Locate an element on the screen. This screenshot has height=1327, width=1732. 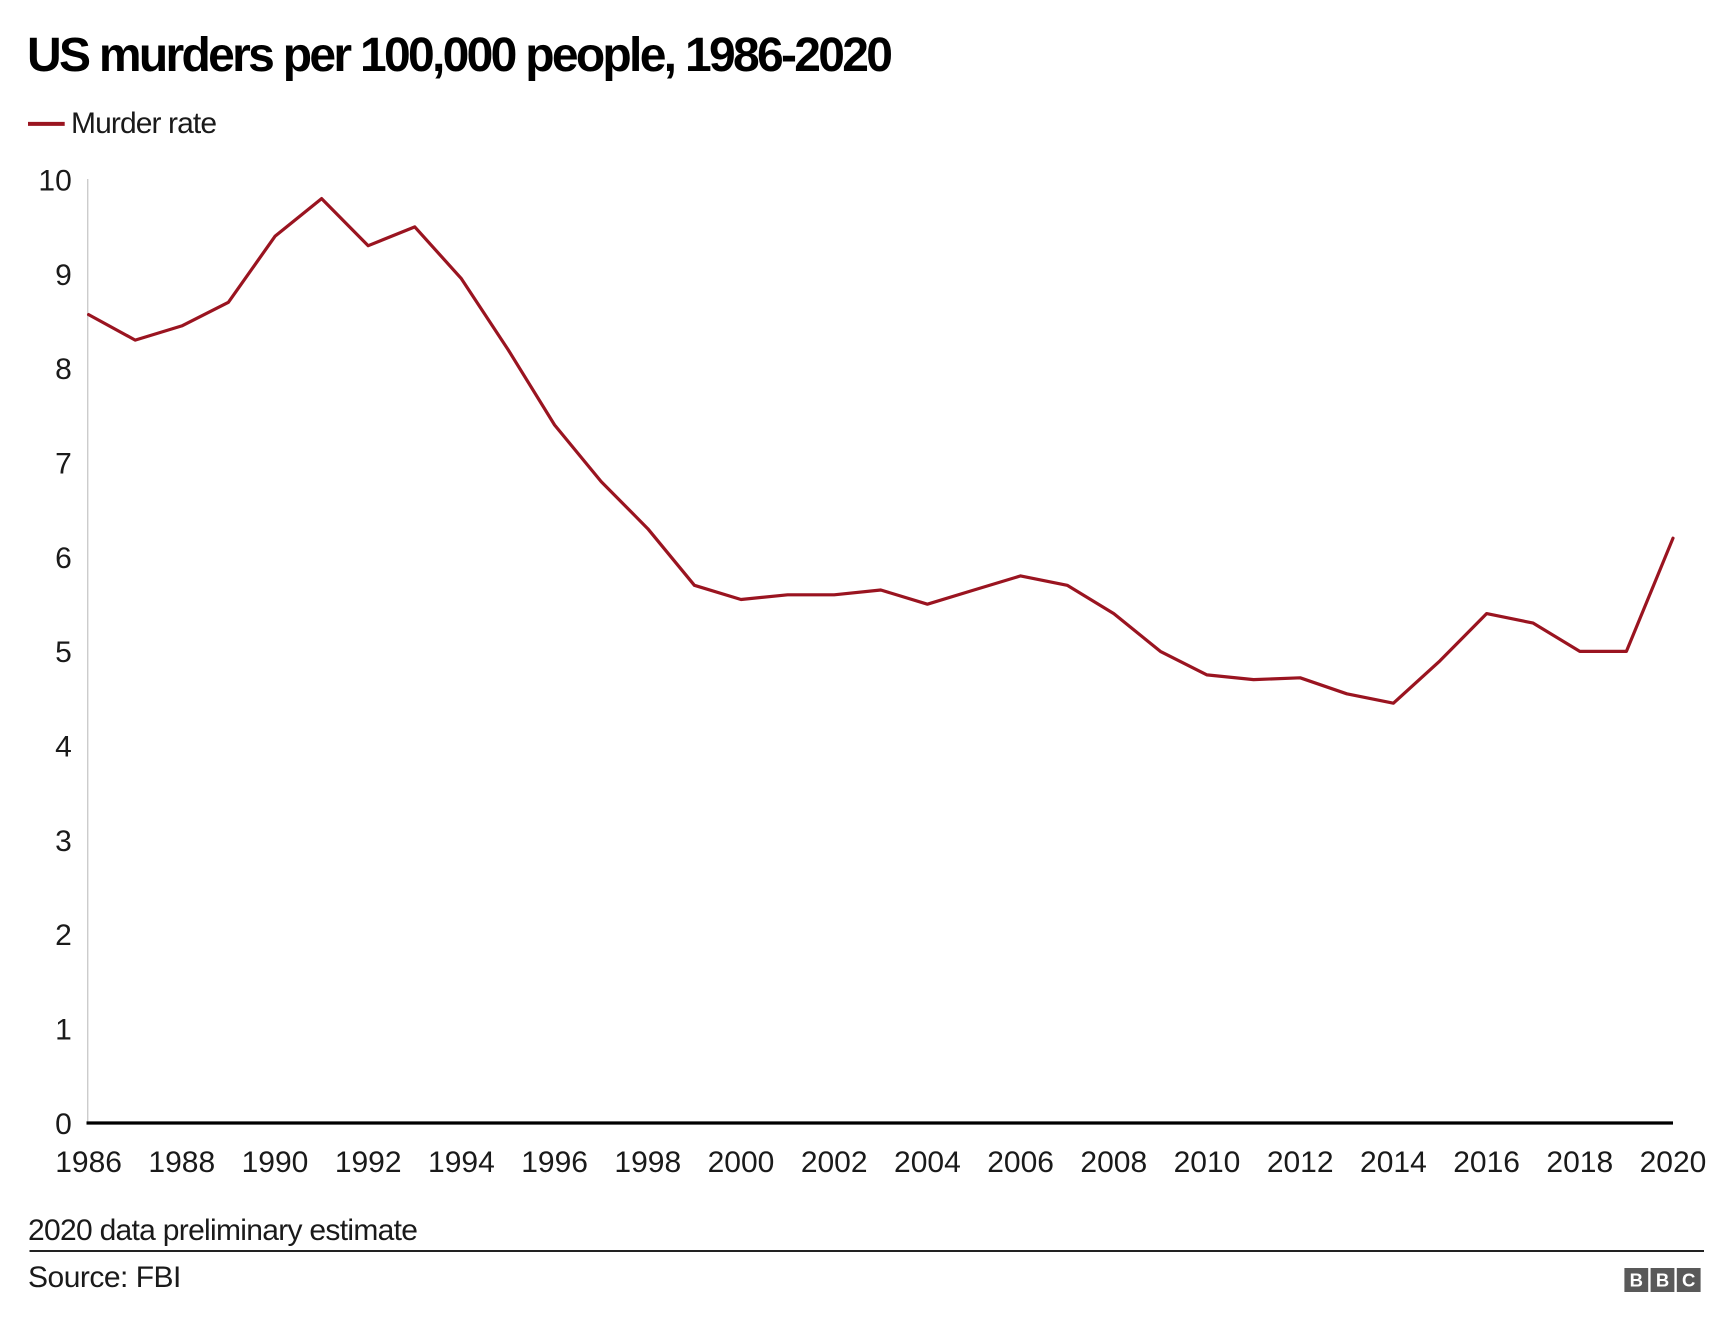
svg-text: 1992 is located at coordinates (368, 1162).